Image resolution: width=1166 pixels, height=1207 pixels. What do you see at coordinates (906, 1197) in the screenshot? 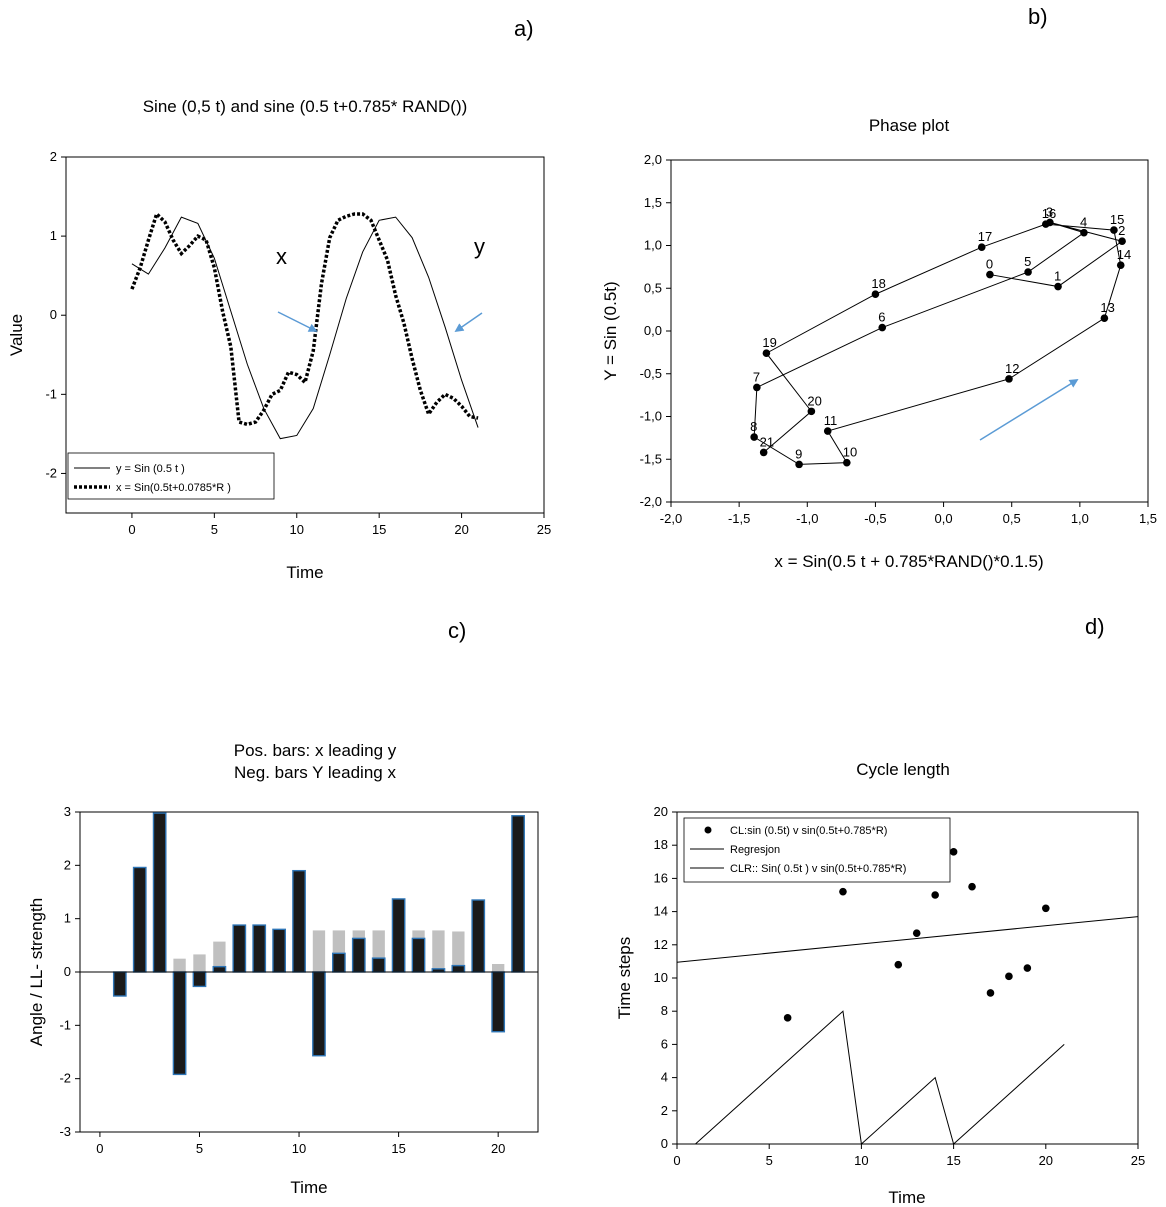
I see `panel-d-xlabel: Time` at bounding box center [906, 1197].